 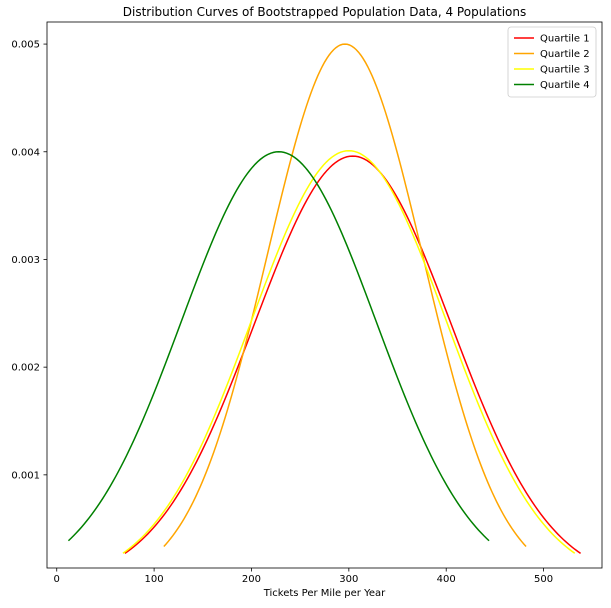 What do you see at coordinates (25, 152) in the screenshot?
I see `y-tick-label: 0.004` at bounding box center [25, 152].